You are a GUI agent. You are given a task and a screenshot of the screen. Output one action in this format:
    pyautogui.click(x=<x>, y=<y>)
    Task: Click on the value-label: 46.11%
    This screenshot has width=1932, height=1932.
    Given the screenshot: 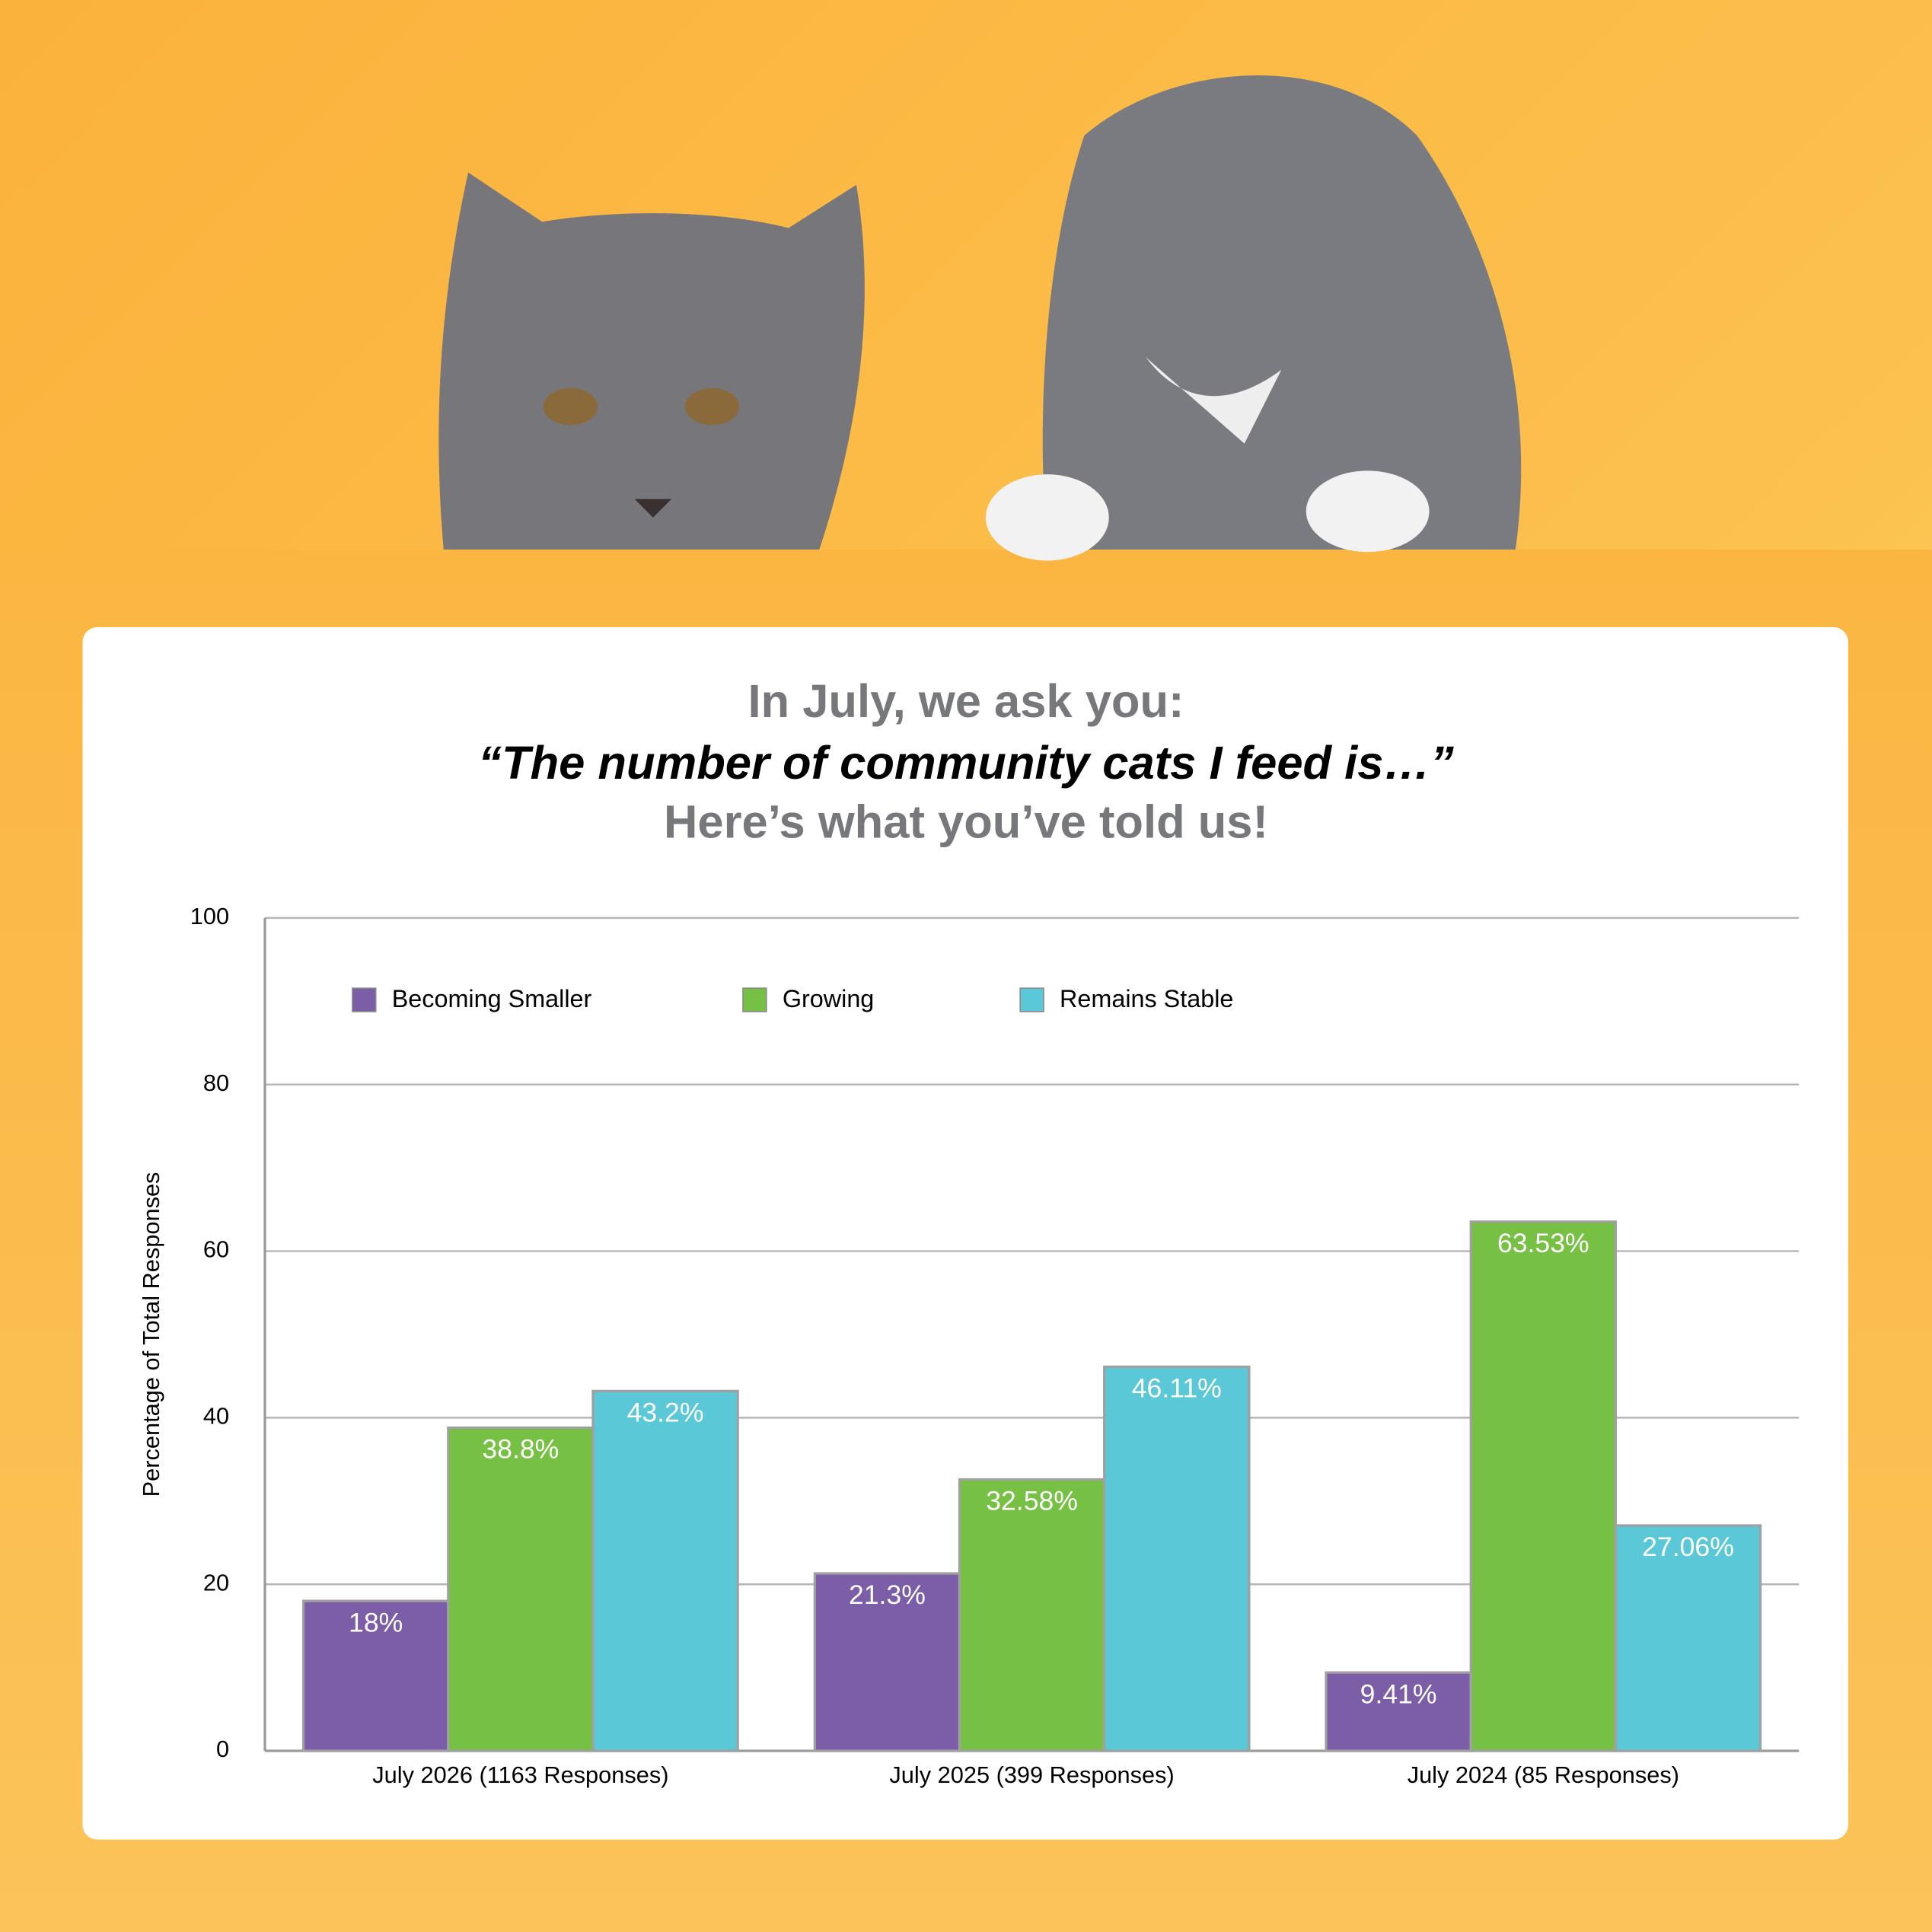 What is the action you would take?
    pyautogui.click(x=1177, y=1388)
    